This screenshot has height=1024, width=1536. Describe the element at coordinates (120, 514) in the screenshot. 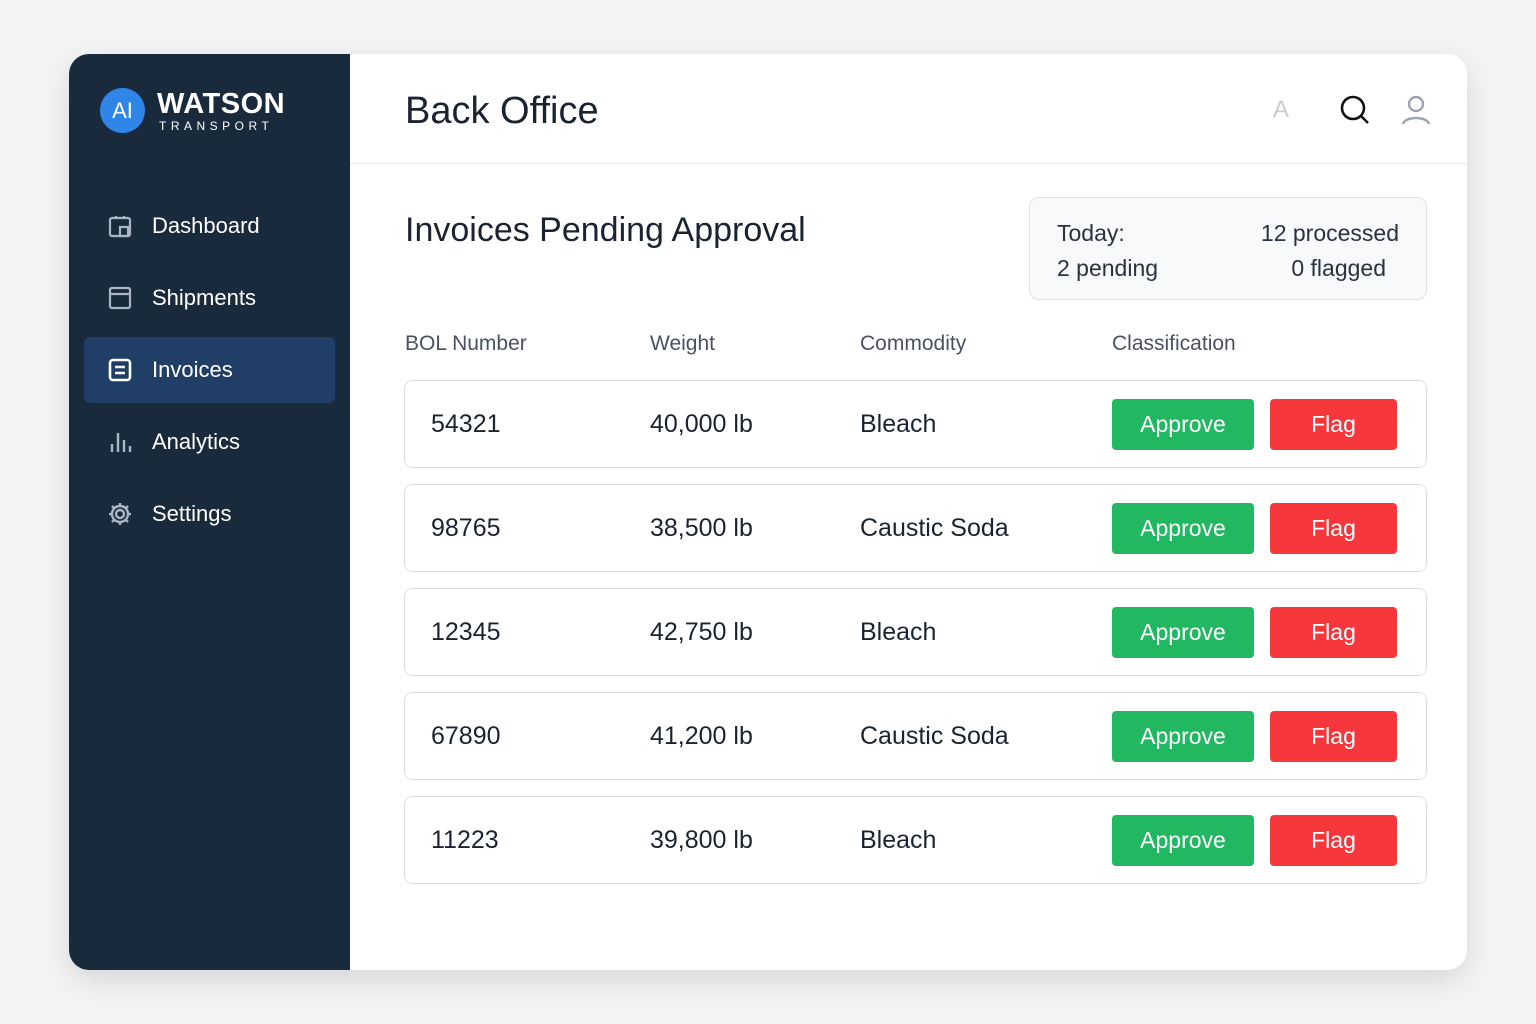

I see `gear-icon` at that location.